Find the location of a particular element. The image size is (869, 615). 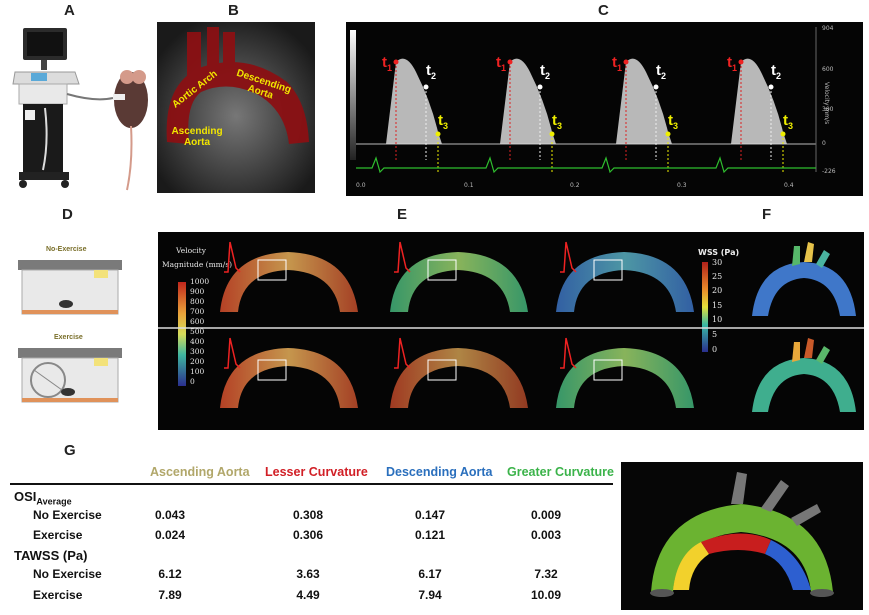

column-header-descending: Descending Aorta is located at coordinates (439, 472).